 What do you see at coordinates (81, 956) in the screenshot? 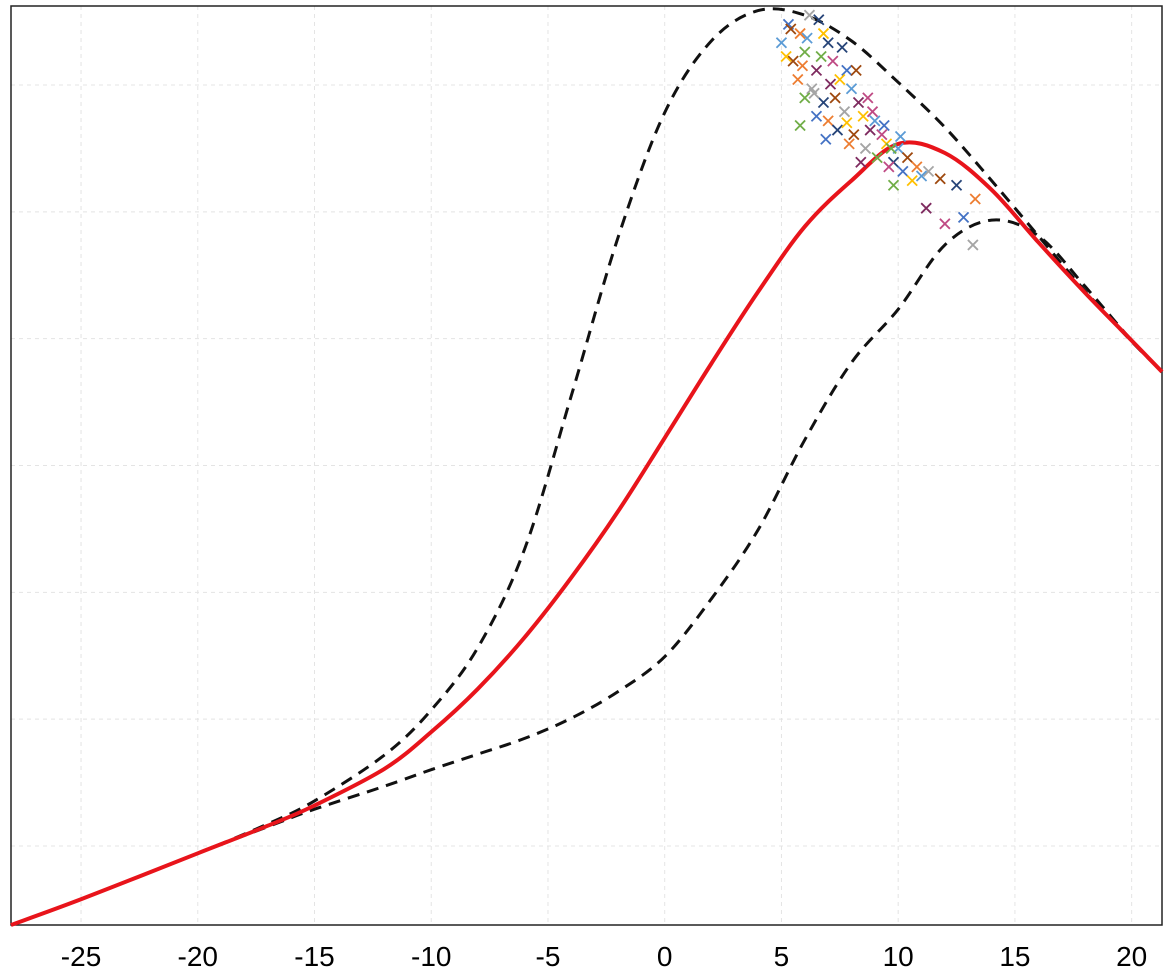
I see `x-tick-label: -25` at bounding box center [81, 956].